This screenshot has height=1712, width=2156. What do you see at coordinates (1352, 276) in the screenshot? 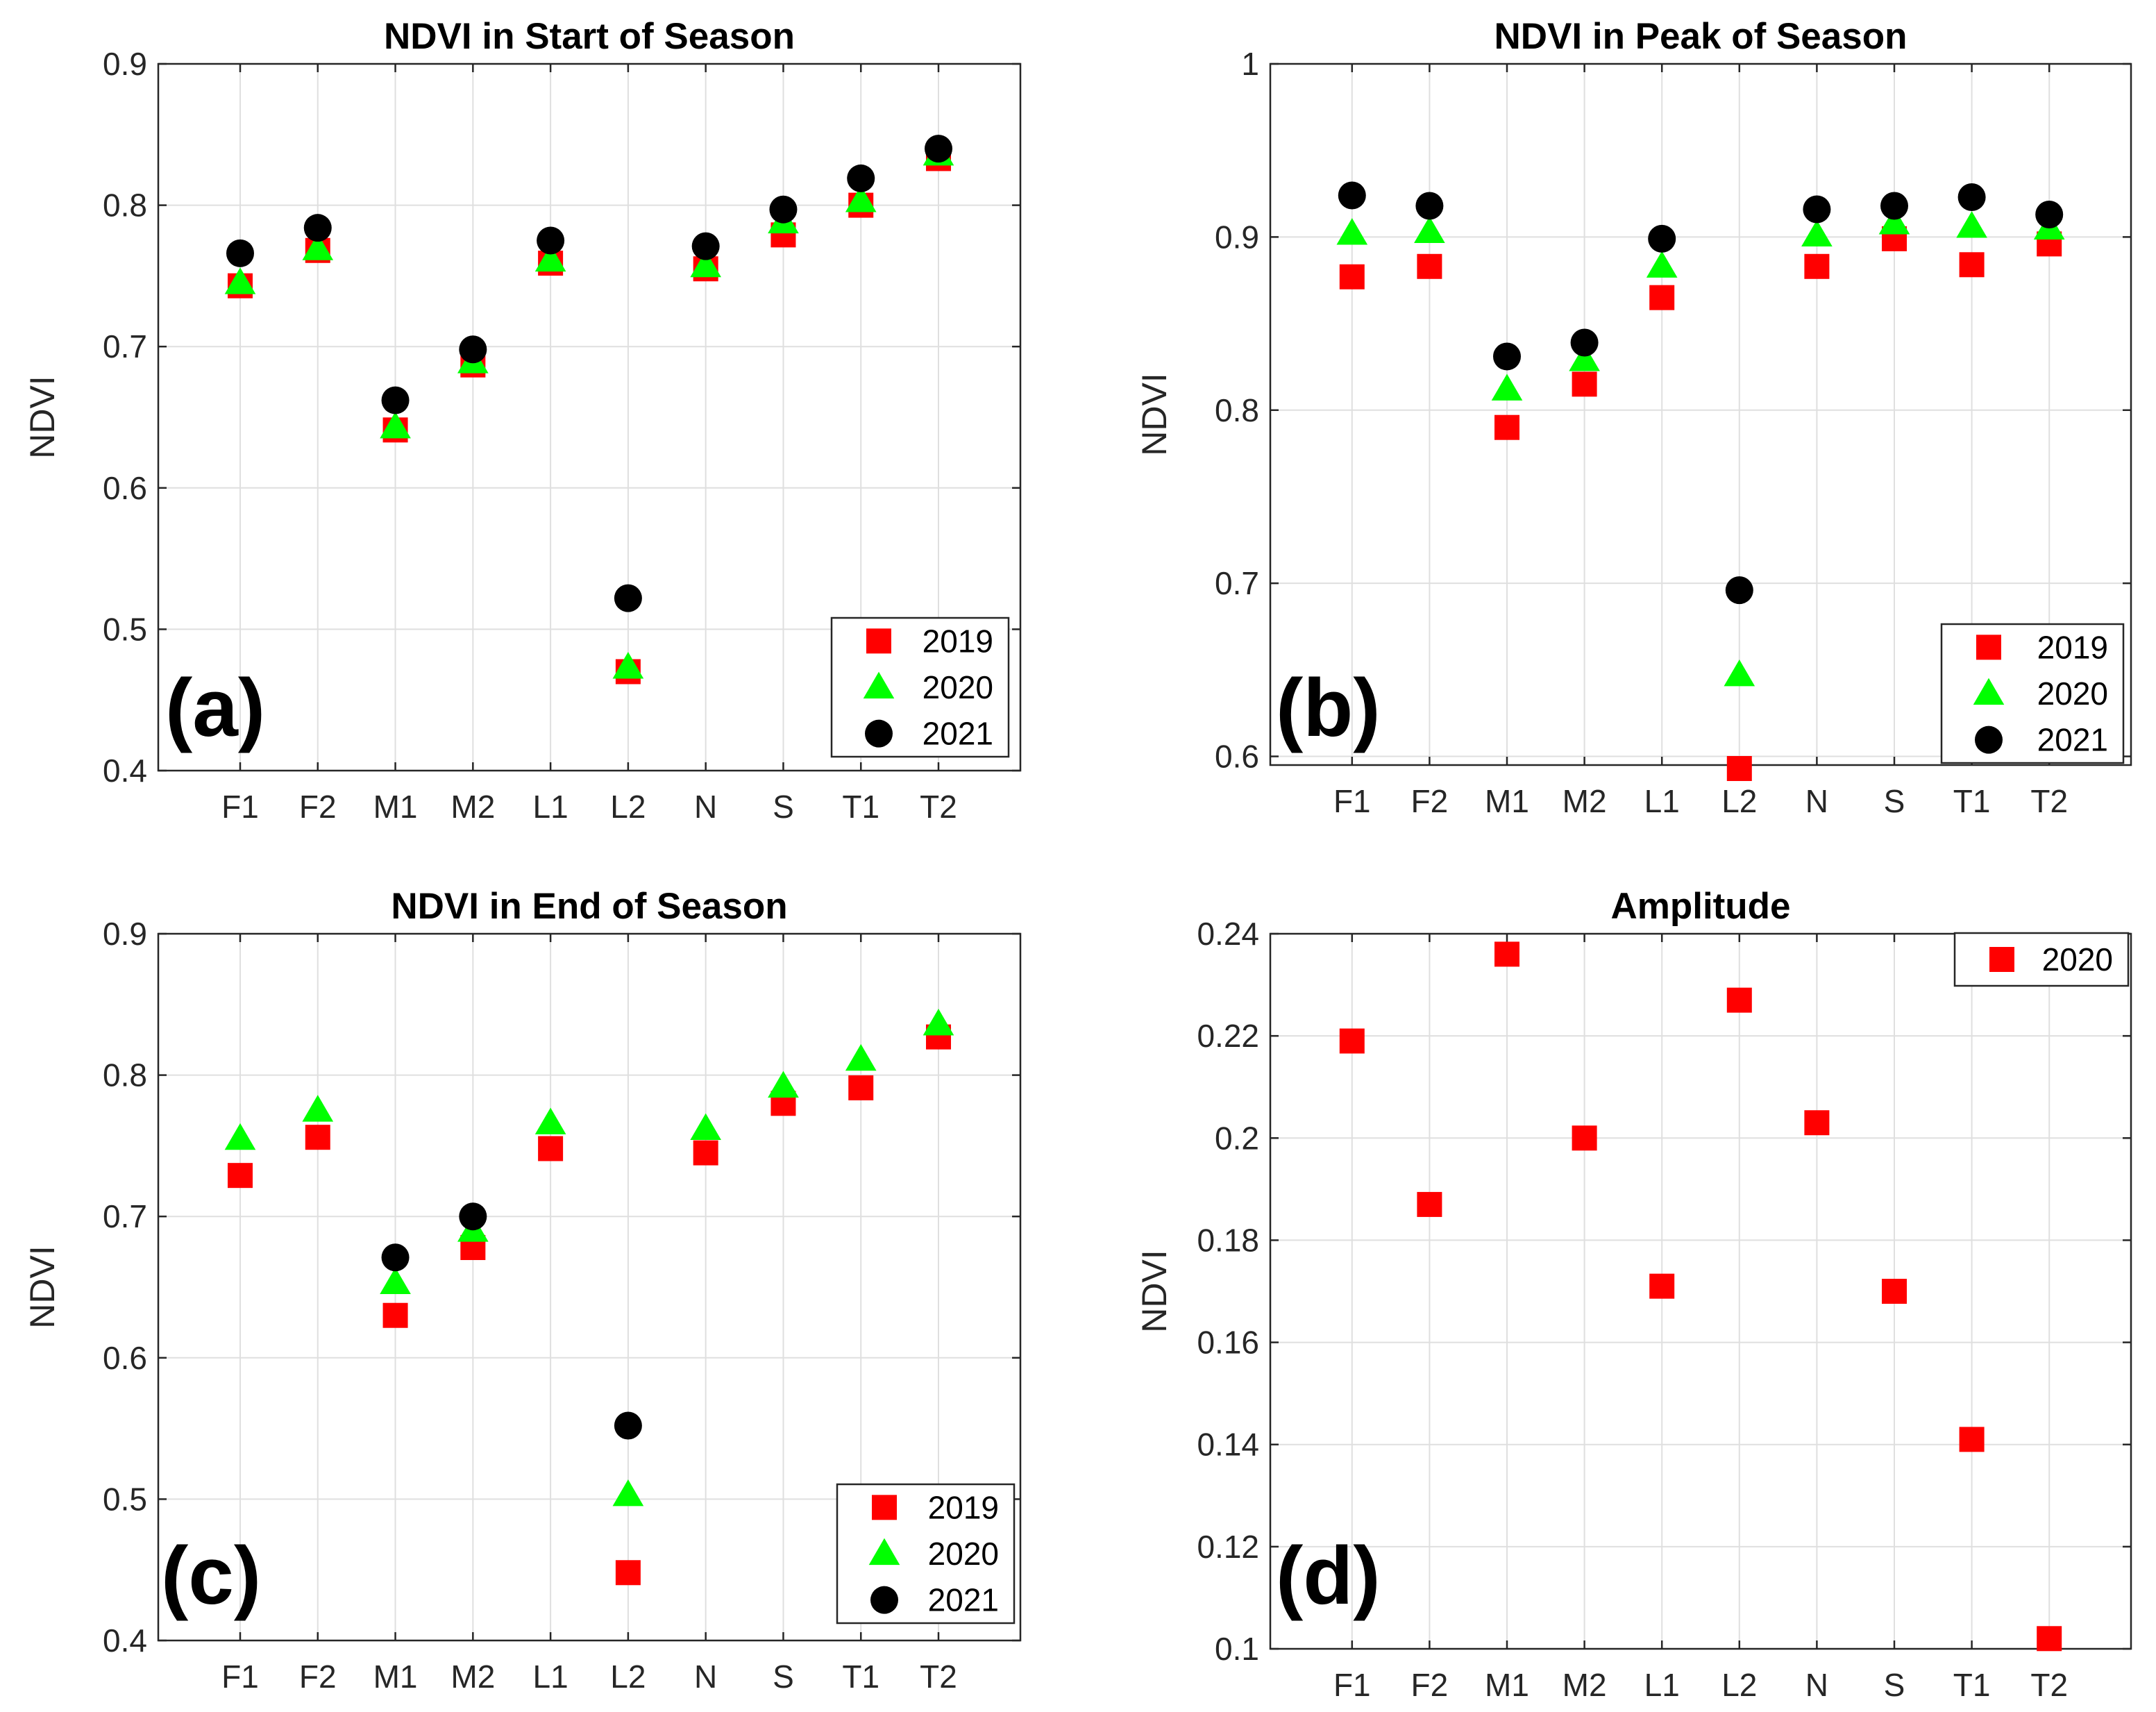
I see `data-point-2019-F1` at bounding box center [1352, 276].